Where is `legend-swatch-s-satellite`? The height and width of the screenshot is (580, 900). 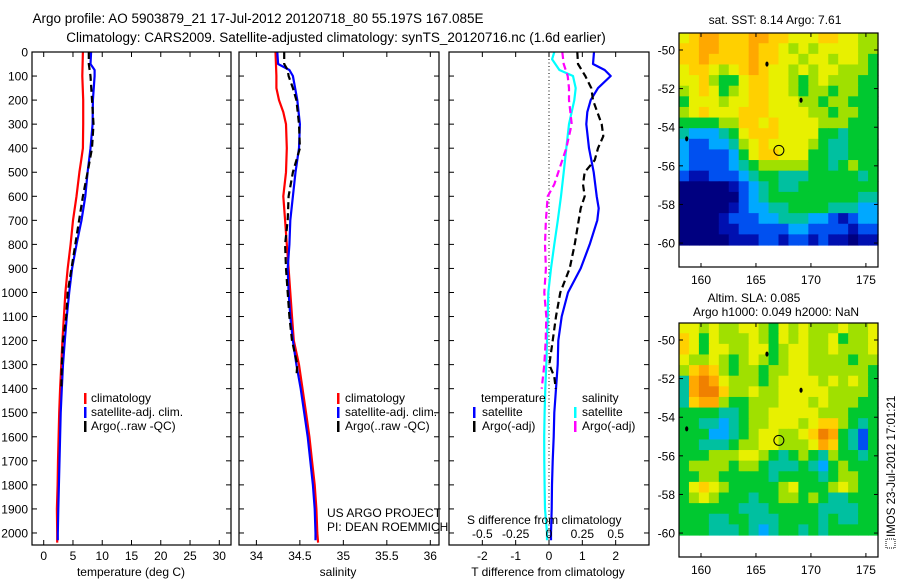 legend-swatch-s-satellite is located at coordinates (575, 412).